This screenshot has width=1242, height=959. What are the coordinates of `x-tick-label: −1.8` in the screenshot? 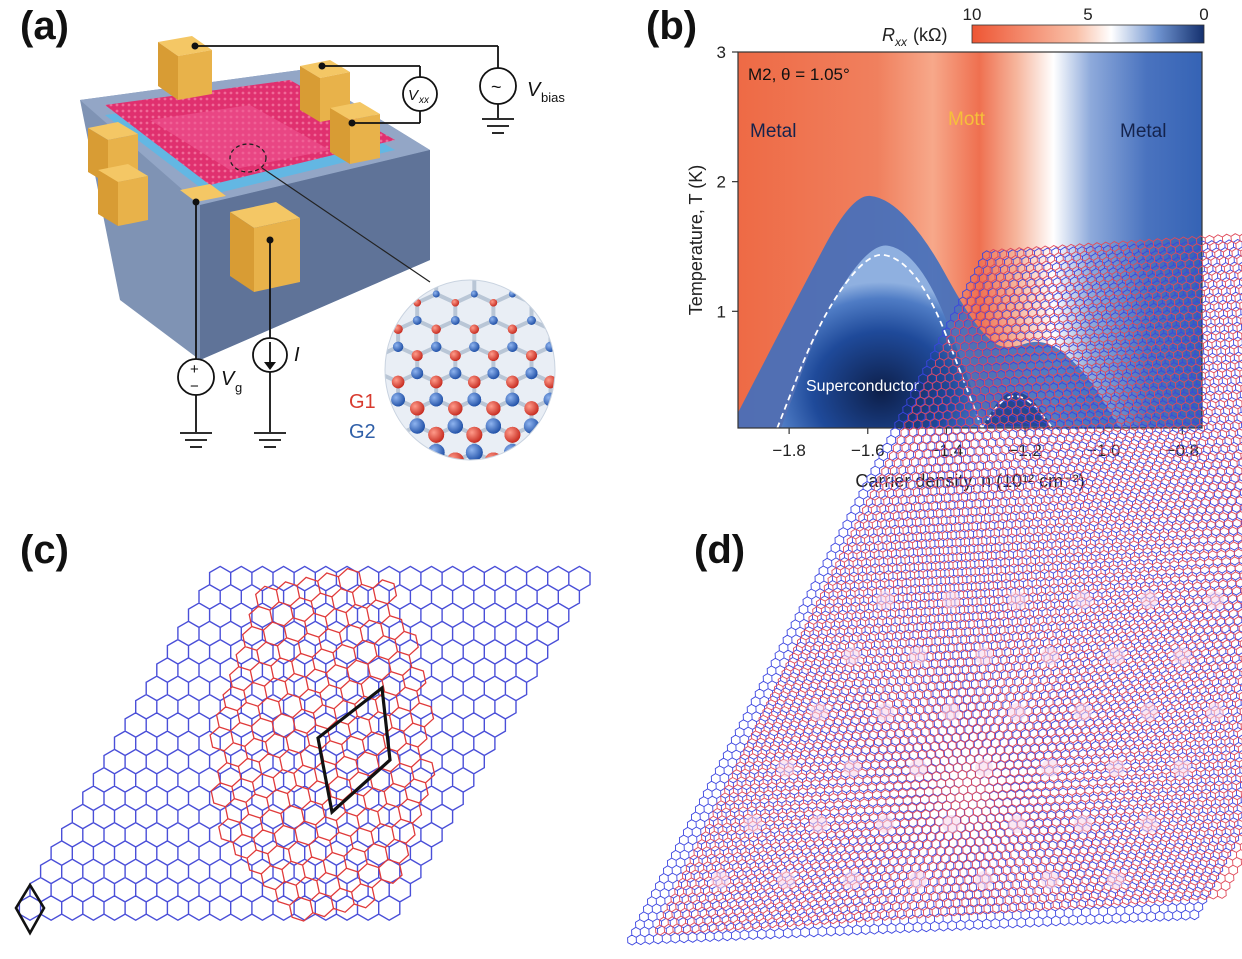 It's located at (789, 450).